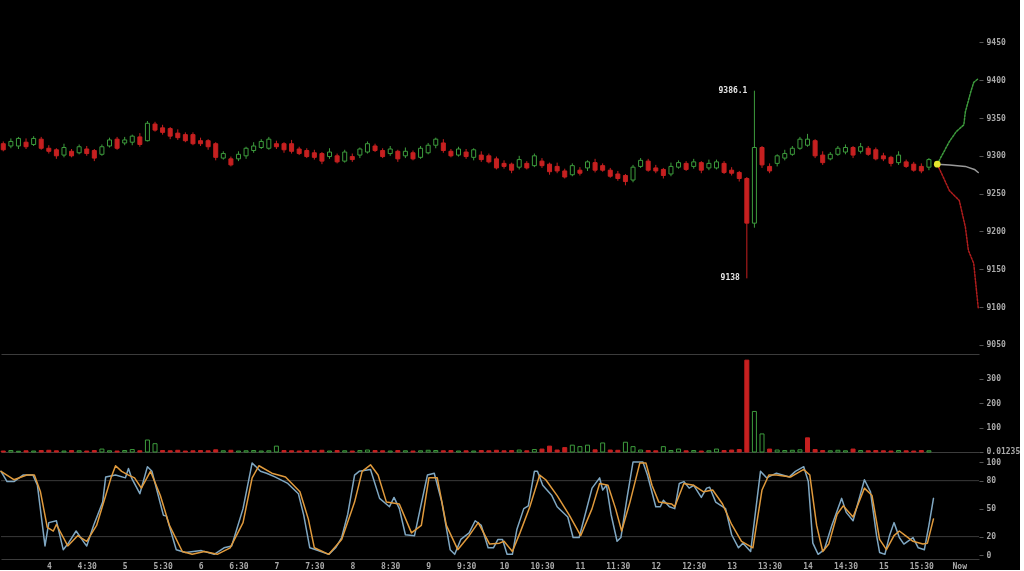 This screenshot has width=1024, height=571. Describe the element at coordinates (996, 80) in the screenshot. I see `y-tick-label: 9400` at that location.